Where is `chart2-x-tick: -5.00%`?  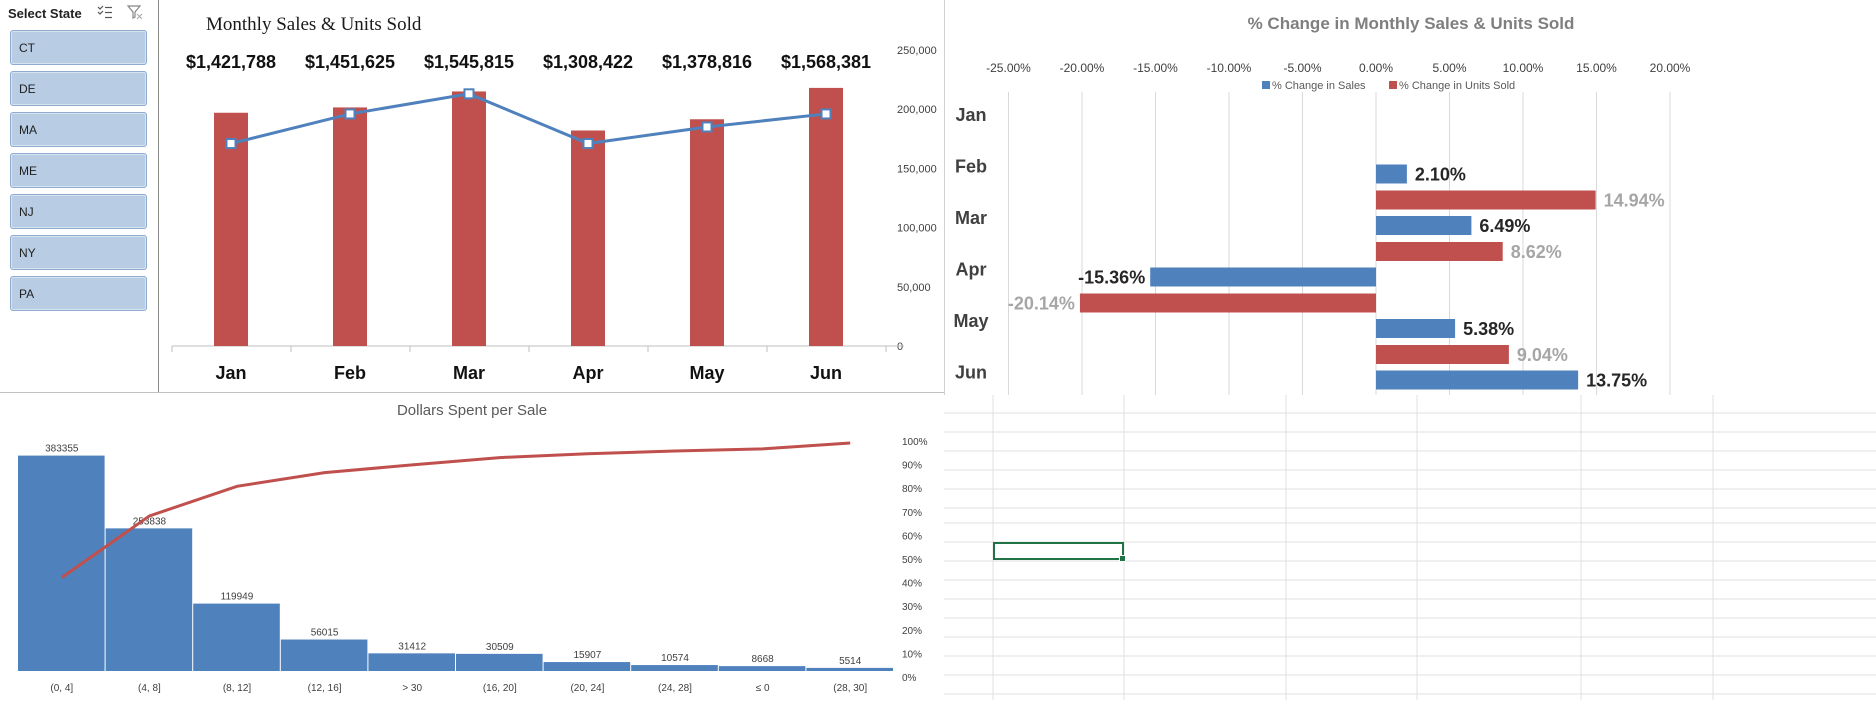 chart2-x-tick: -5.00% is located at coordinates (1302, 68).